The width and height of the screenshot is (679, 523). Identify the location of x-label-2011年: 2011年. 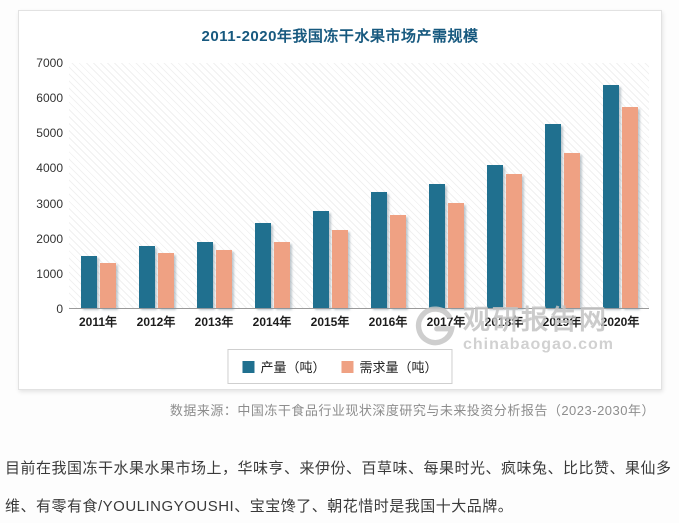
(98, 322).